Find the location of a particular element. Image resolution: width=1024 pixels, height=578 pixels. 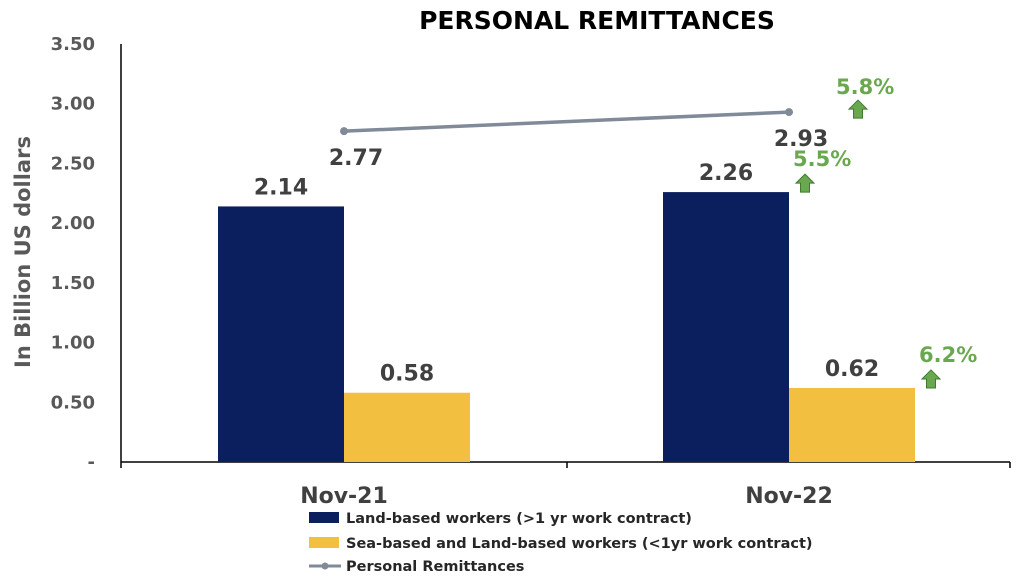

y-axis-label: In Billion US dollars is located at coordinates (23, 252).